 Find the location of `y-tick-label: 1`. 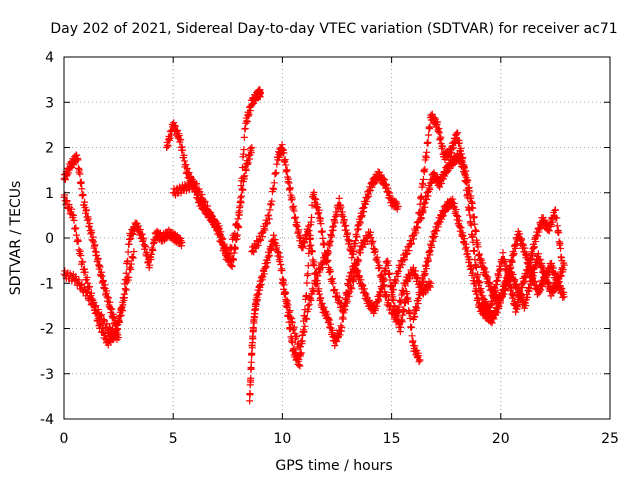

y-tick-label: 1 is located at coordinates (49, 194).